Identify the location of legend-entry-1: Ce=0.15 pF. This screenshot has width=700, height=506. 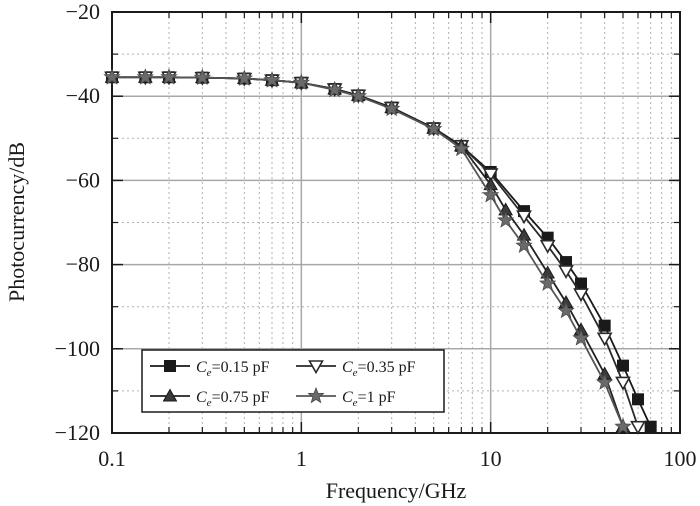
(210, 369).